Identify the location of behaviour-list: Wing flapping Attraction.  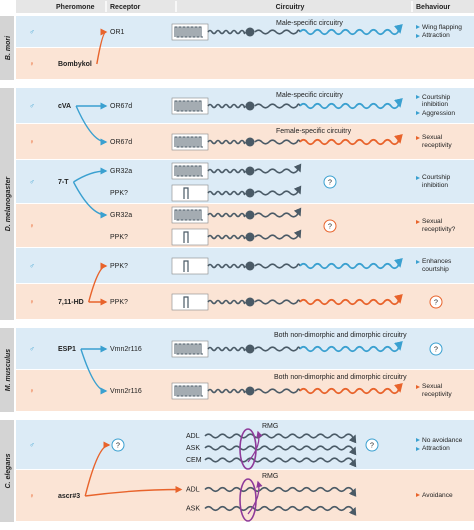
(444, 32).